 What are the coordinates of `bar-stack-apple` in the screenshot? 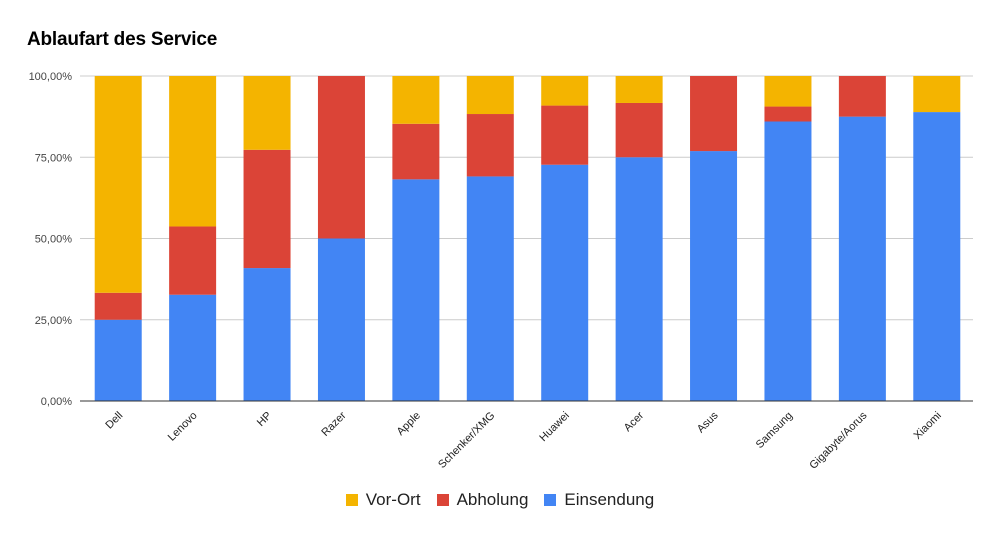 It's located at (416, 238).